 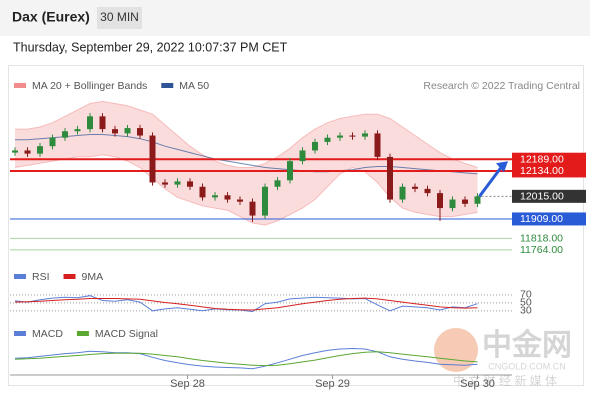 What do you see at coordinates (246, 154) in the screenshot?
I see `ma50-line` at bounding box center [246, 154].